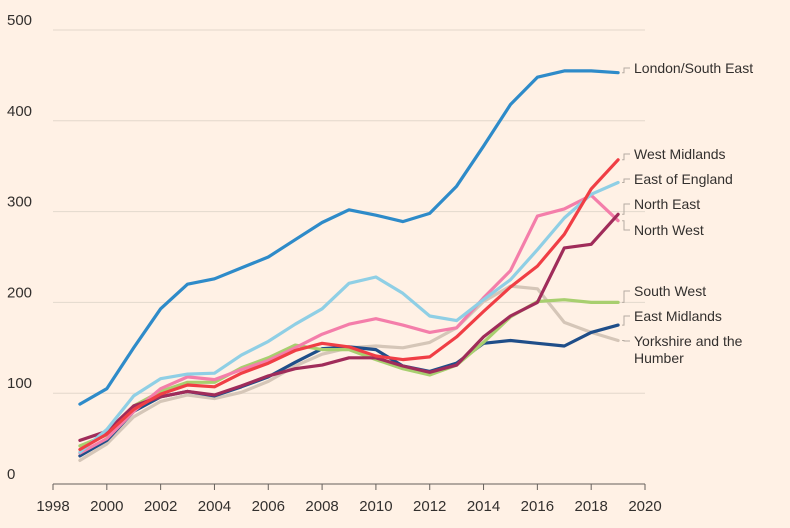  Describe the element at coordinates (11, 474) in the screenshot. I see `y-tick-label: 0` at that location.